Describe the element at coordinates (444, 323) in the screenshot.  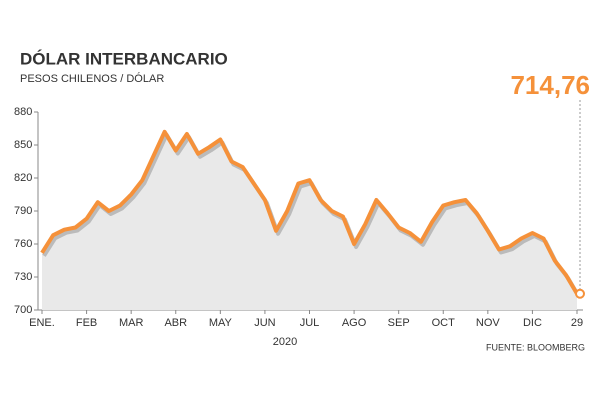
I see `x-tick-label: OCT` at that location.